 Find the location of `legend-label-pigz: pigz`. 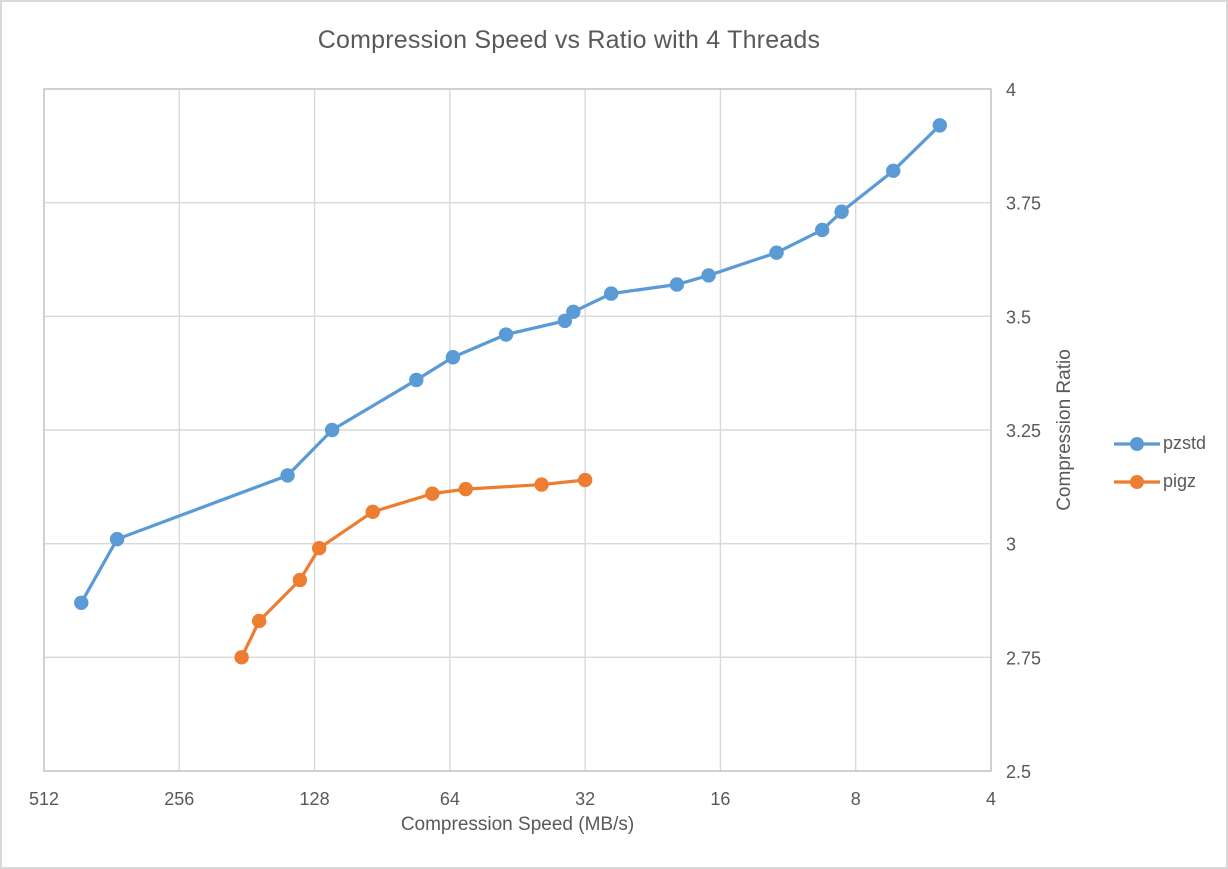

legend-label-pigz: pigz is located at coordinates (1180, 481).